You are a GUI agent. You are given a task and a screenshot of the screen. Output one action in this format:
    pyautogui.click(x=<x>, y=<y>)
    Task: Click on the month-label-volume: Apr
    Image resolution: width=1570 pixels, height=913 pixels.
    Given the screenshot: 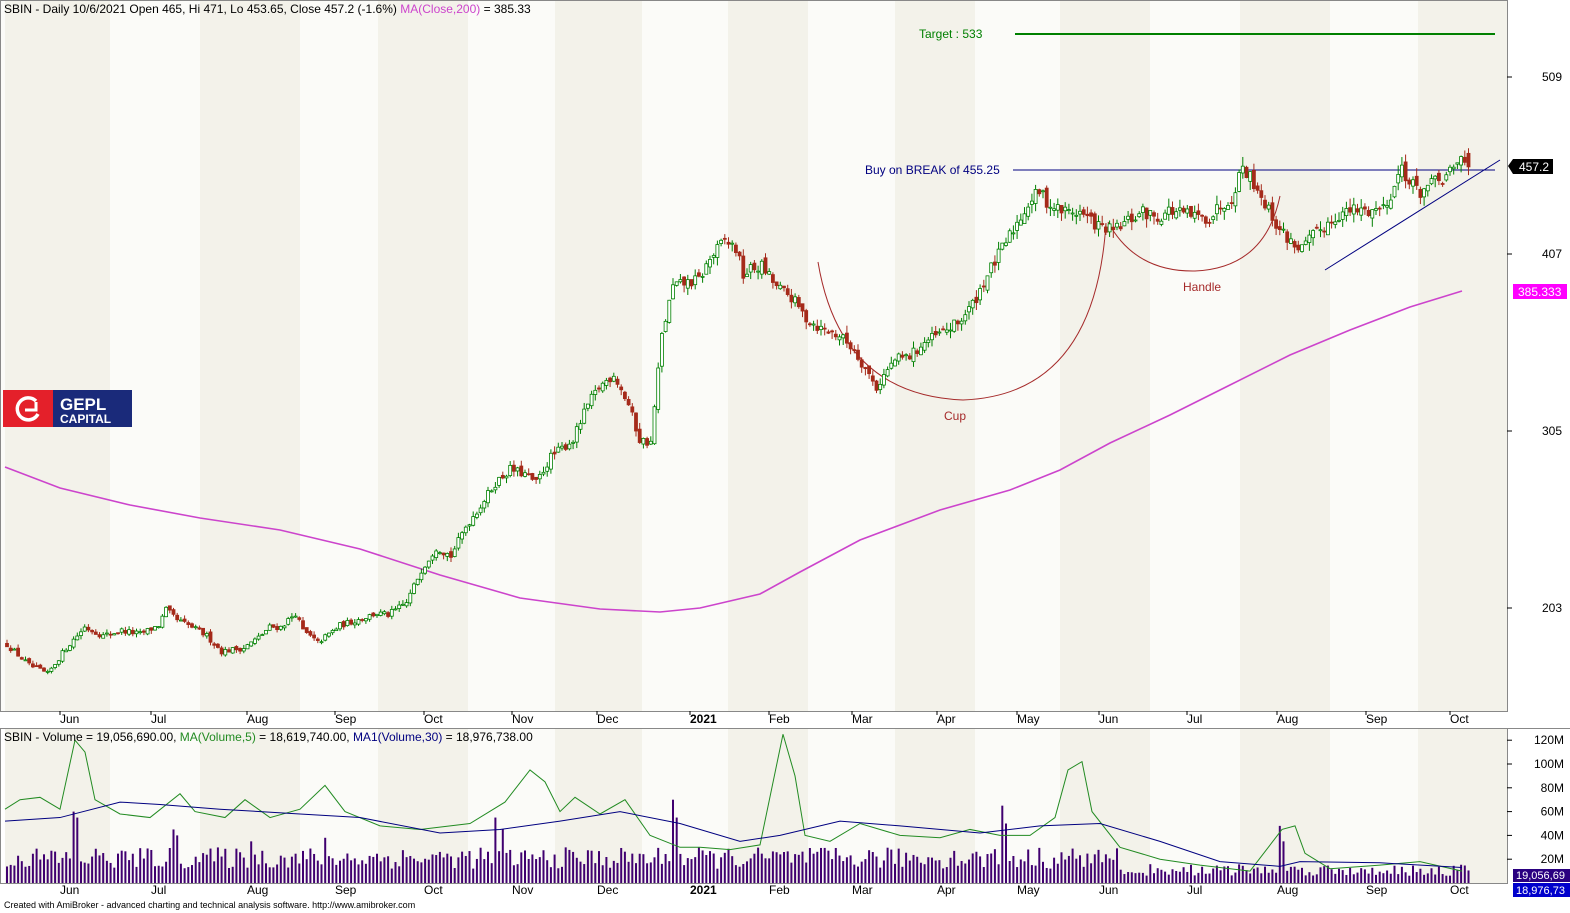 What is the action you would take?
    pyautogui.click(x=946, y=890)
    